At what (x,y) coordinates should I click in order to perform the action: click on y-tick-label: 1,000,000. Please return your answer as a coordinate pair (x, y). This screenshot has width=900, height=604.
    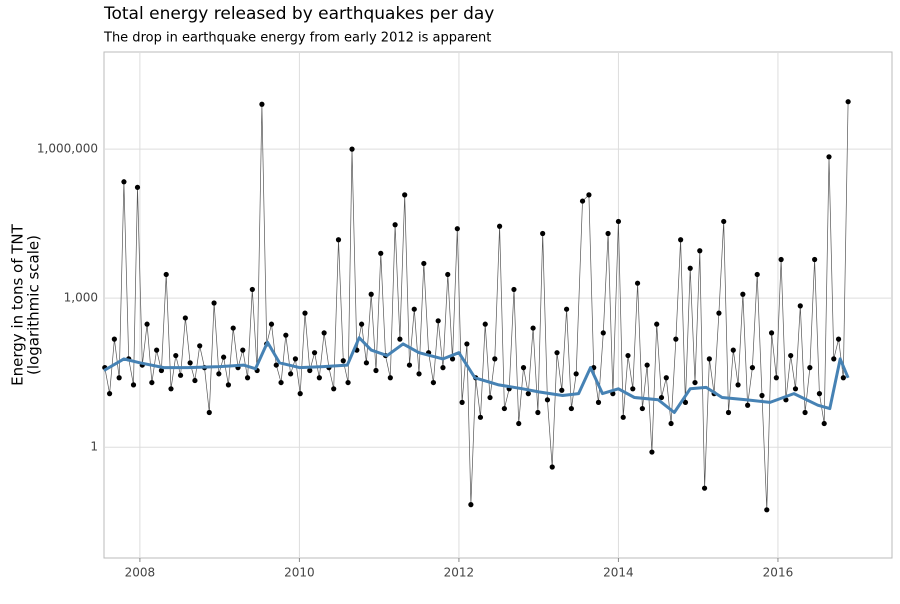
    Looking at the image, I should click on (67, 149).